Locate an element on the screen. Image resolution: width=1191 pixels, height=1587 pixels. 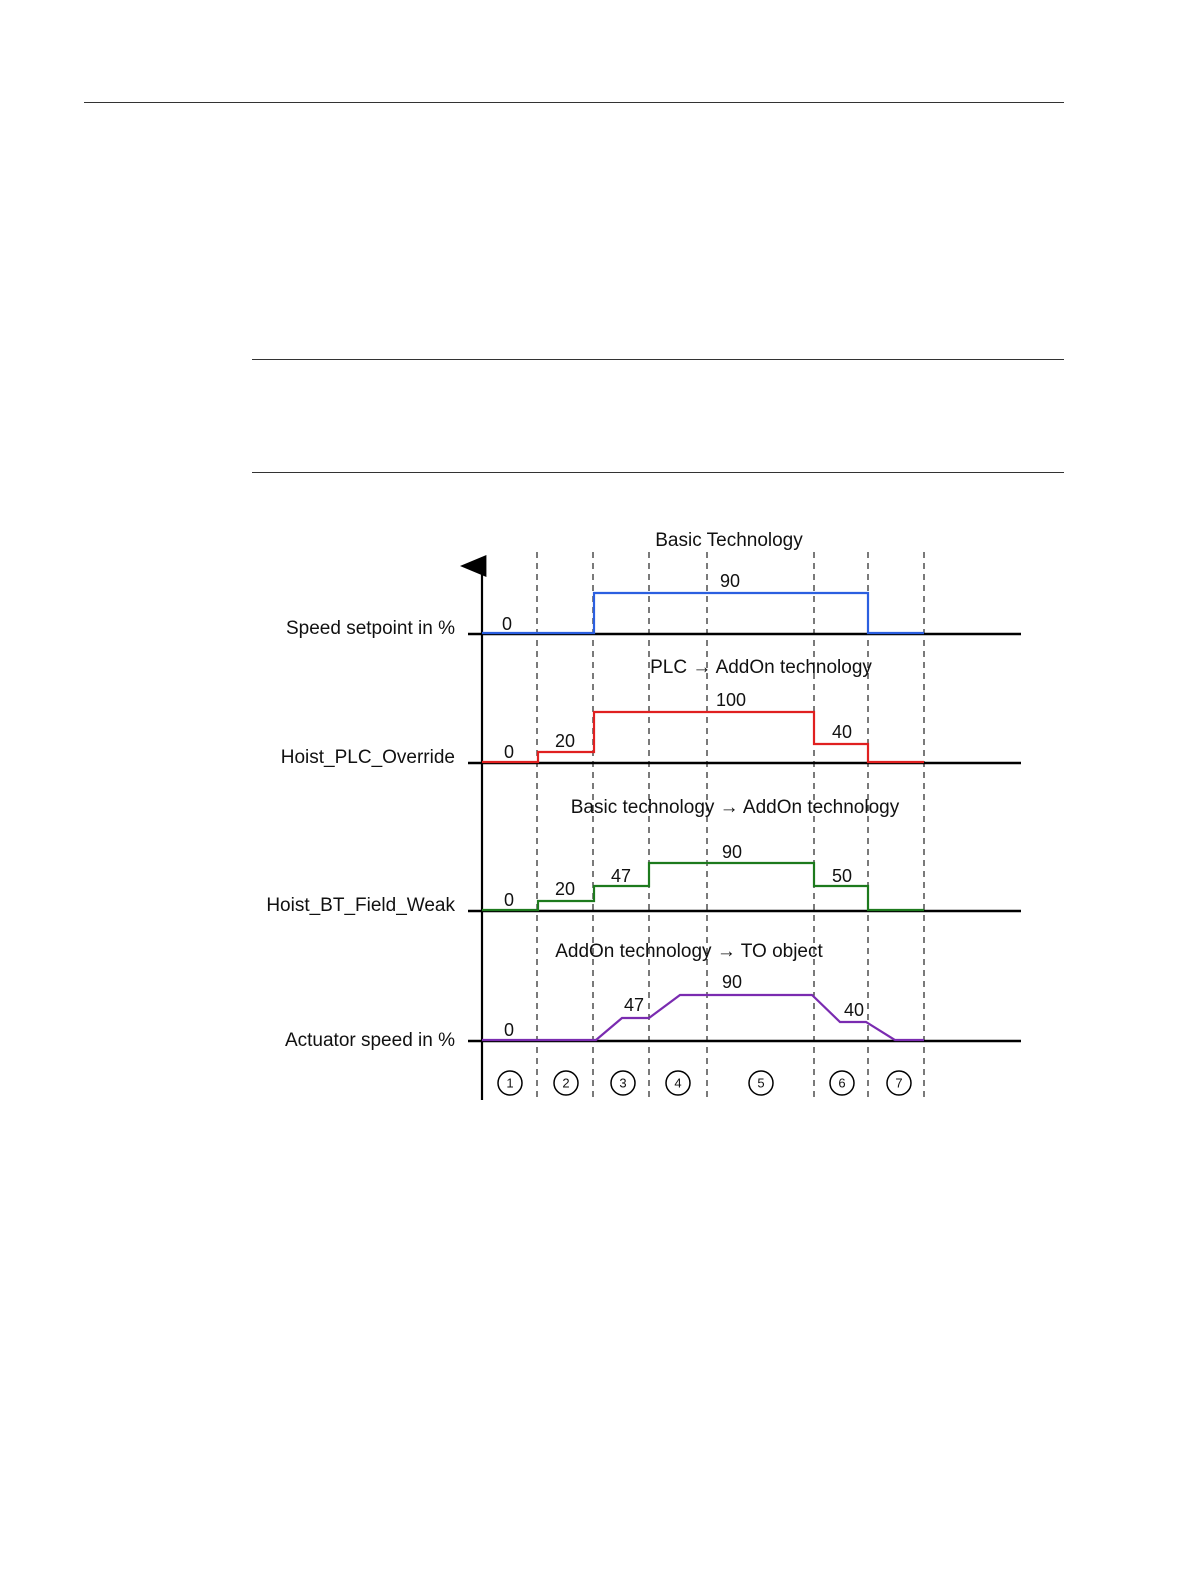
value-label-act-47: 47 is located at coordinates (634, 1005).